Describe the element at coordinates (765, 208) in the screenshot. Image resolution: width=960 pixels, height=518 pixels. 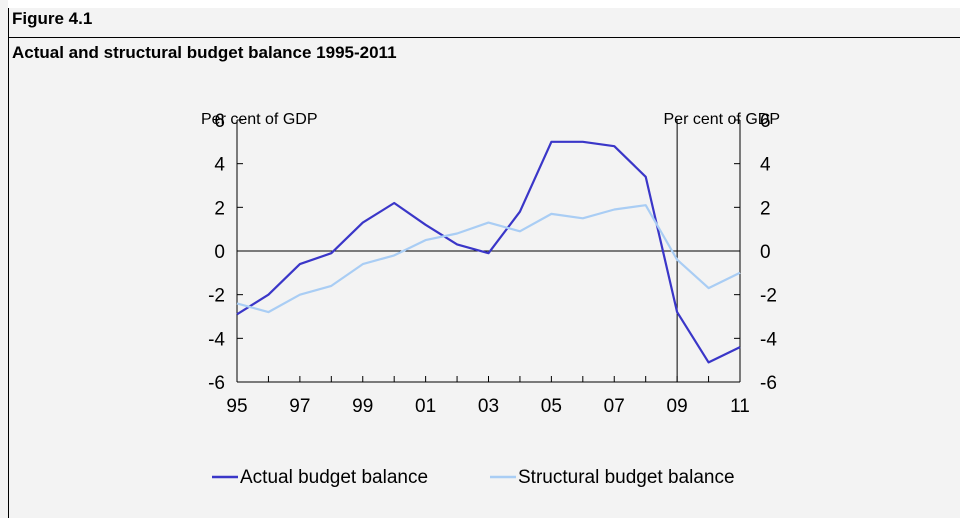
I see `right-y-tick-label: 2` at that location.